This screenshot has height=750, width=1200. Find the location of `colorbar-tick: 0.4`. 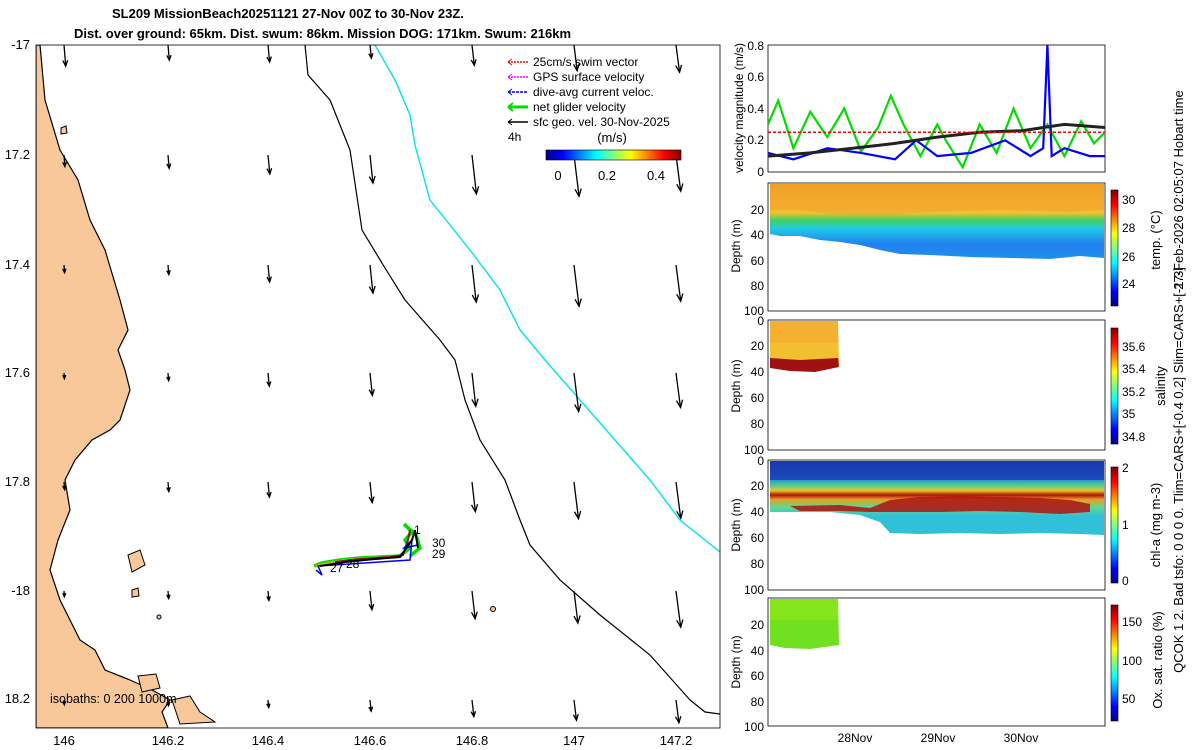

colorbar-tick: 0.4 is located at coordinates (656, 175).